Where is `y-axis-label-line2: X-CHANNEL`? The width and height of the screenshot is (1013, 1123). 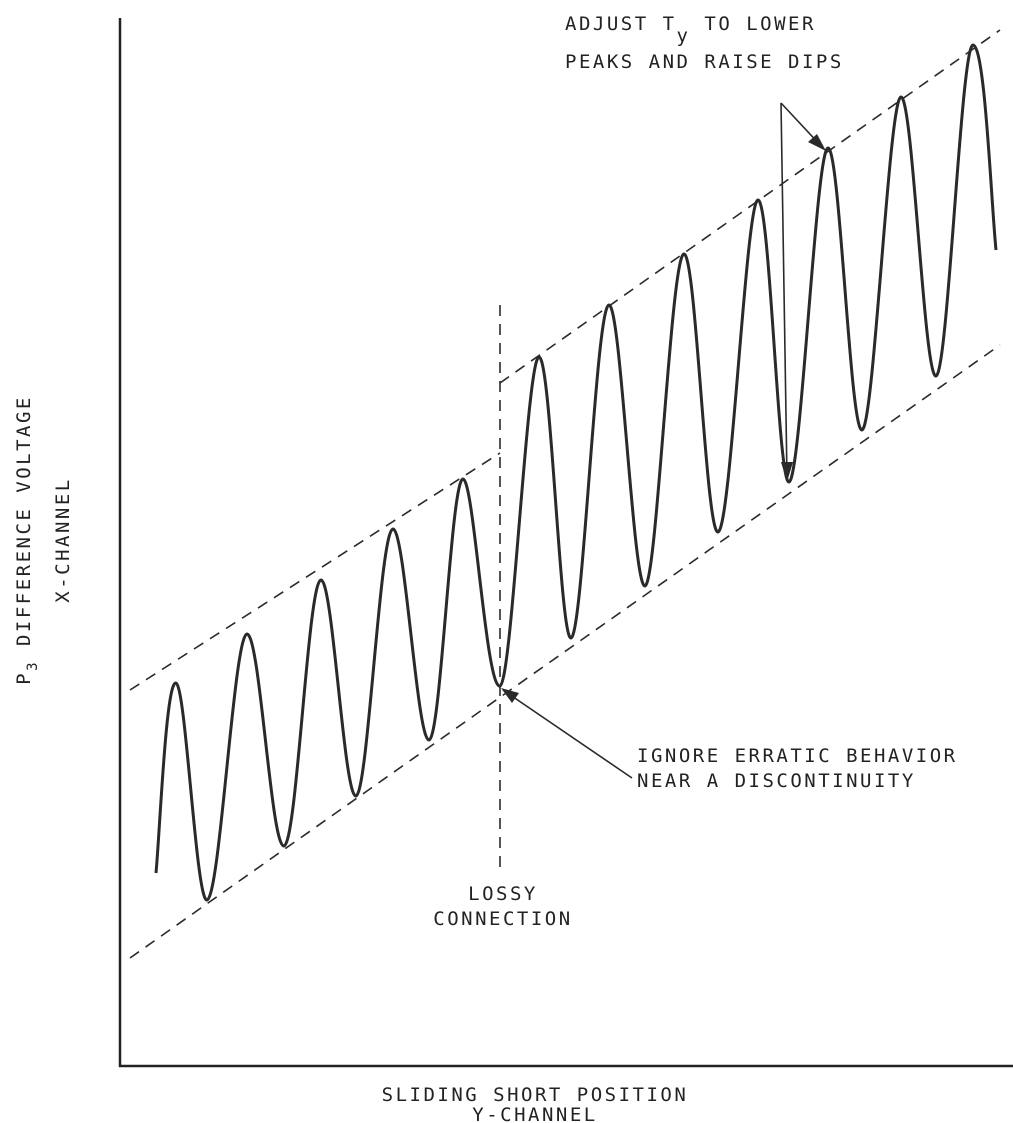
y-axis-label-line2: X-CHANNEL is located at coordinates (63, 539).